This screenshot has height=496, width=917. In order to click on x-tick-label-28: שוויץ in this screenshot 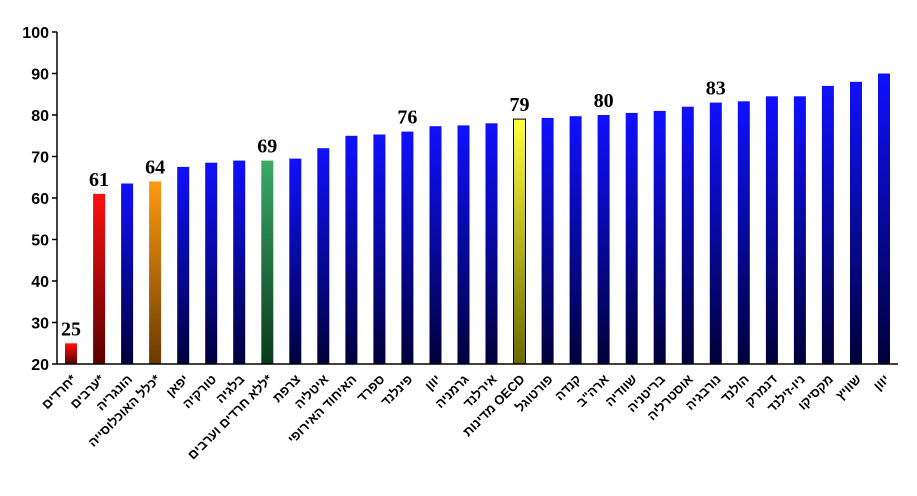, I will do `click(848, 387)`.